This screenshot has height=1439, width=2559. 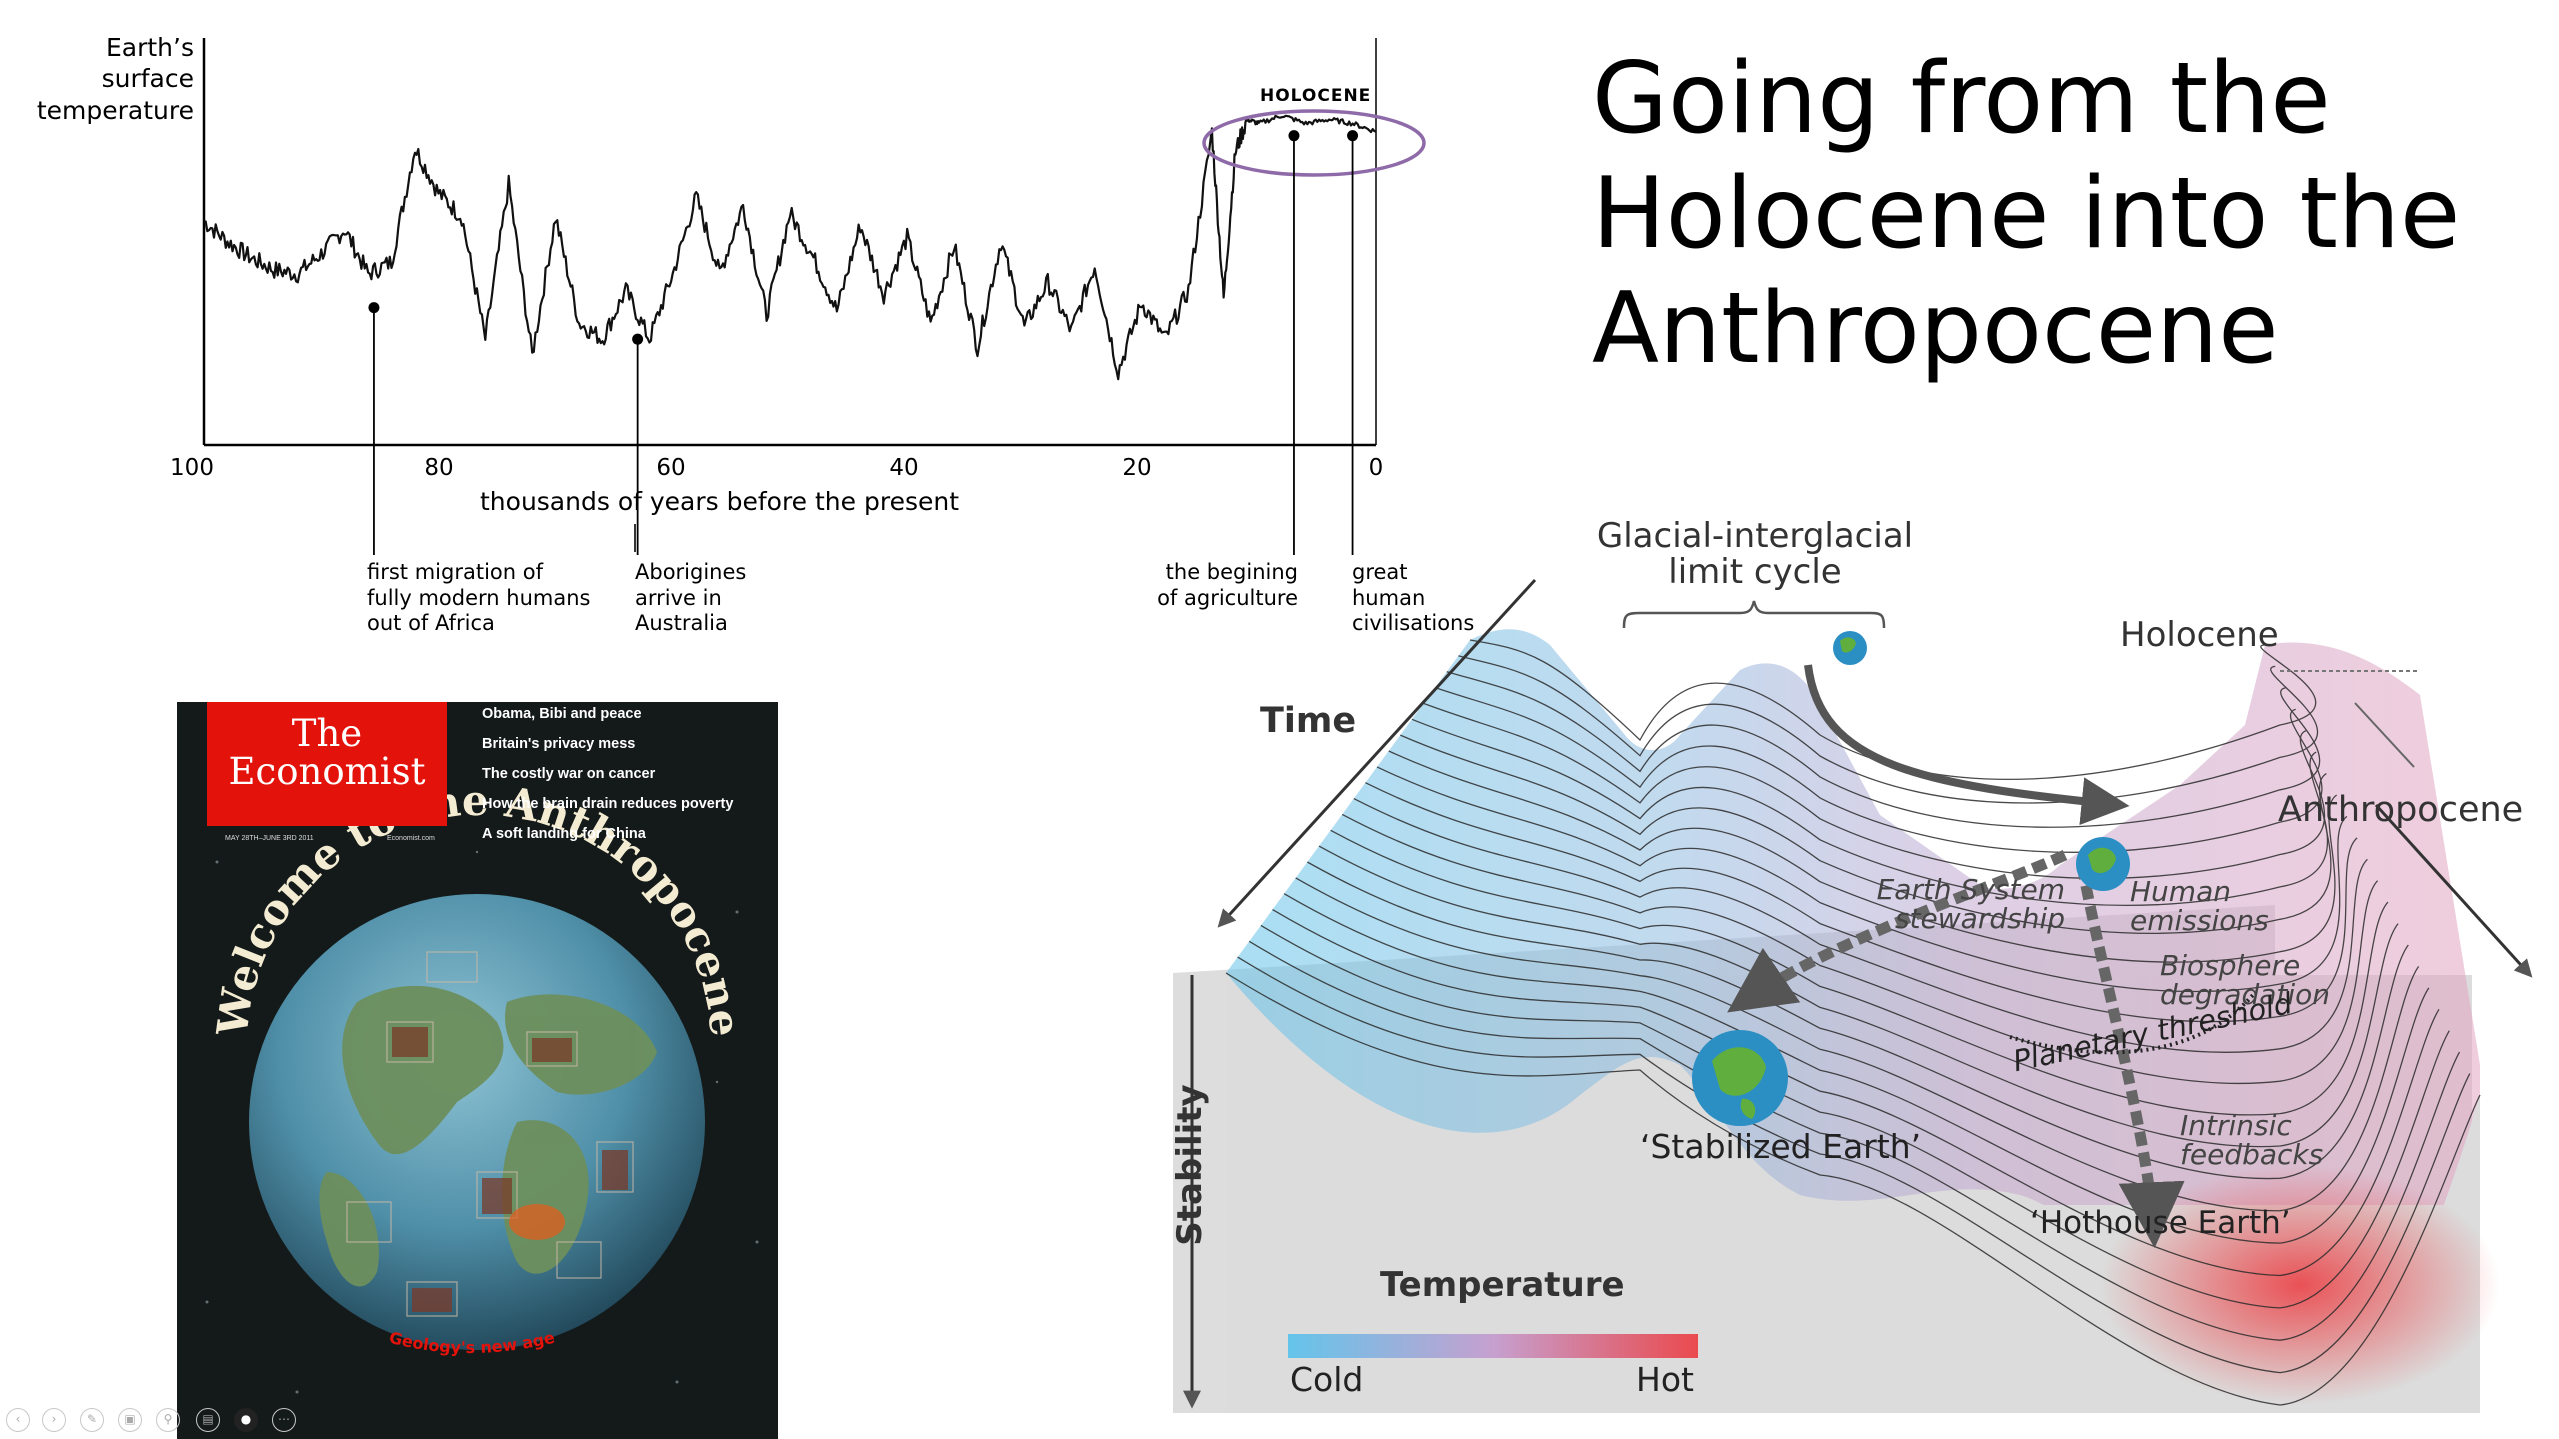 I want to click on anthropocene-diagram-label: Anthropocene, so click(x=2401, y=810).